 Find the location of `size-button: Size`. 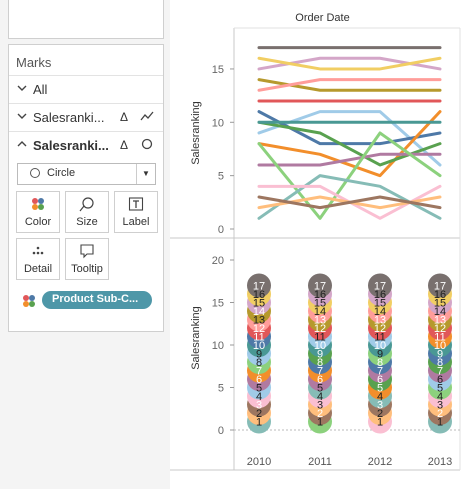

size-button: Size is located at coordinates (87, 212).